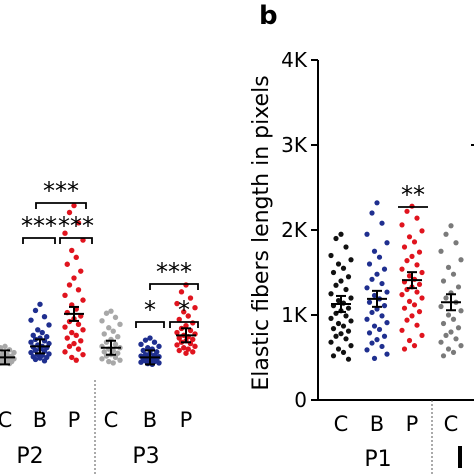 This screenshot has height=474, width=474. I want to click on significance-label-b-0: **, so click(413, 195).